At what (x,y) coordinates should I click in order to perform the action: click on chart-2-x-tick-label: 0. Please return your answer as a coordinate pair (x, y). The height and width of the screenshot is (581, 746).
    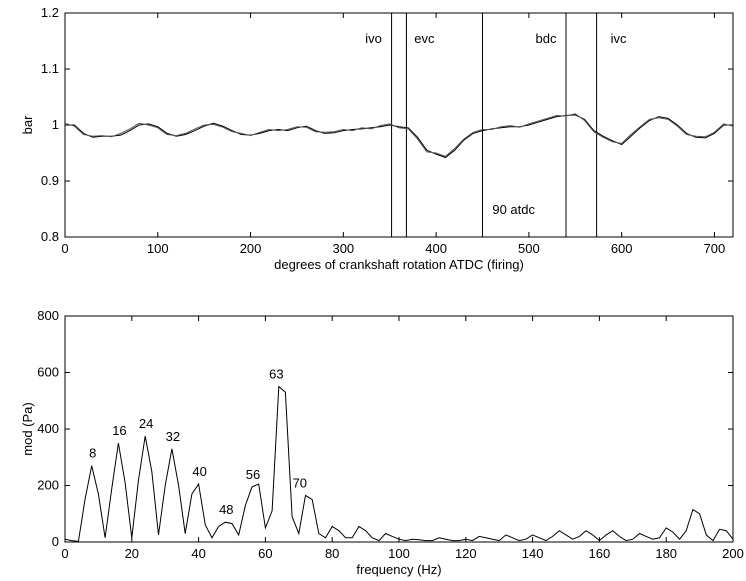
    Looking at the image, I should click on (64, 553).